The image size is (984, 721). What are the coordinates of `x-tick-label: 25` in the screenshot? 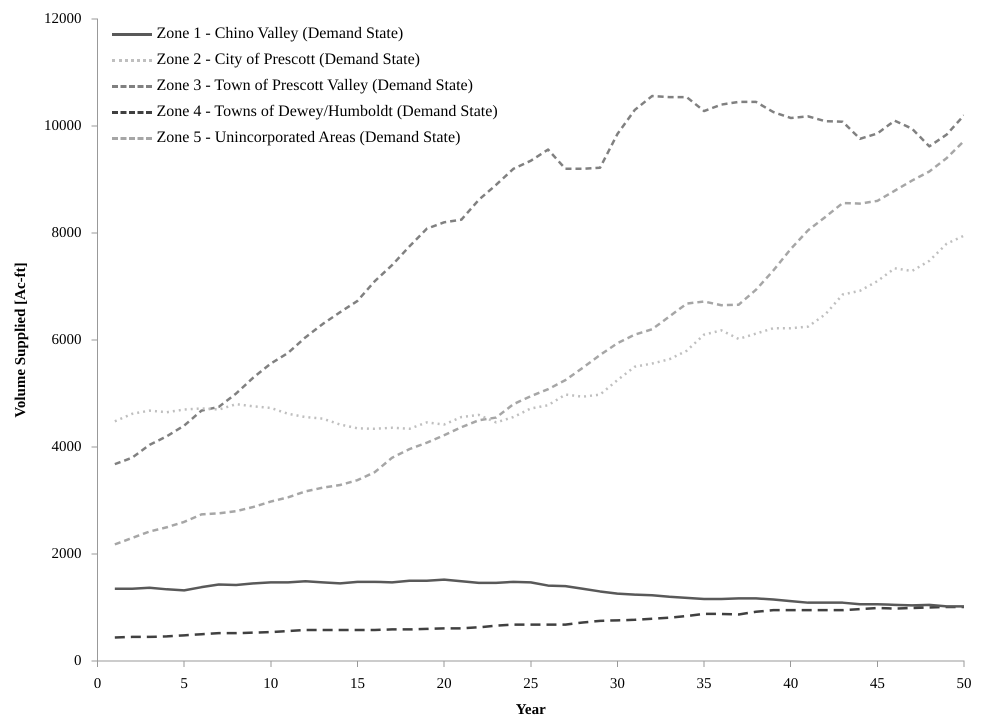 It's located at (530, 684).